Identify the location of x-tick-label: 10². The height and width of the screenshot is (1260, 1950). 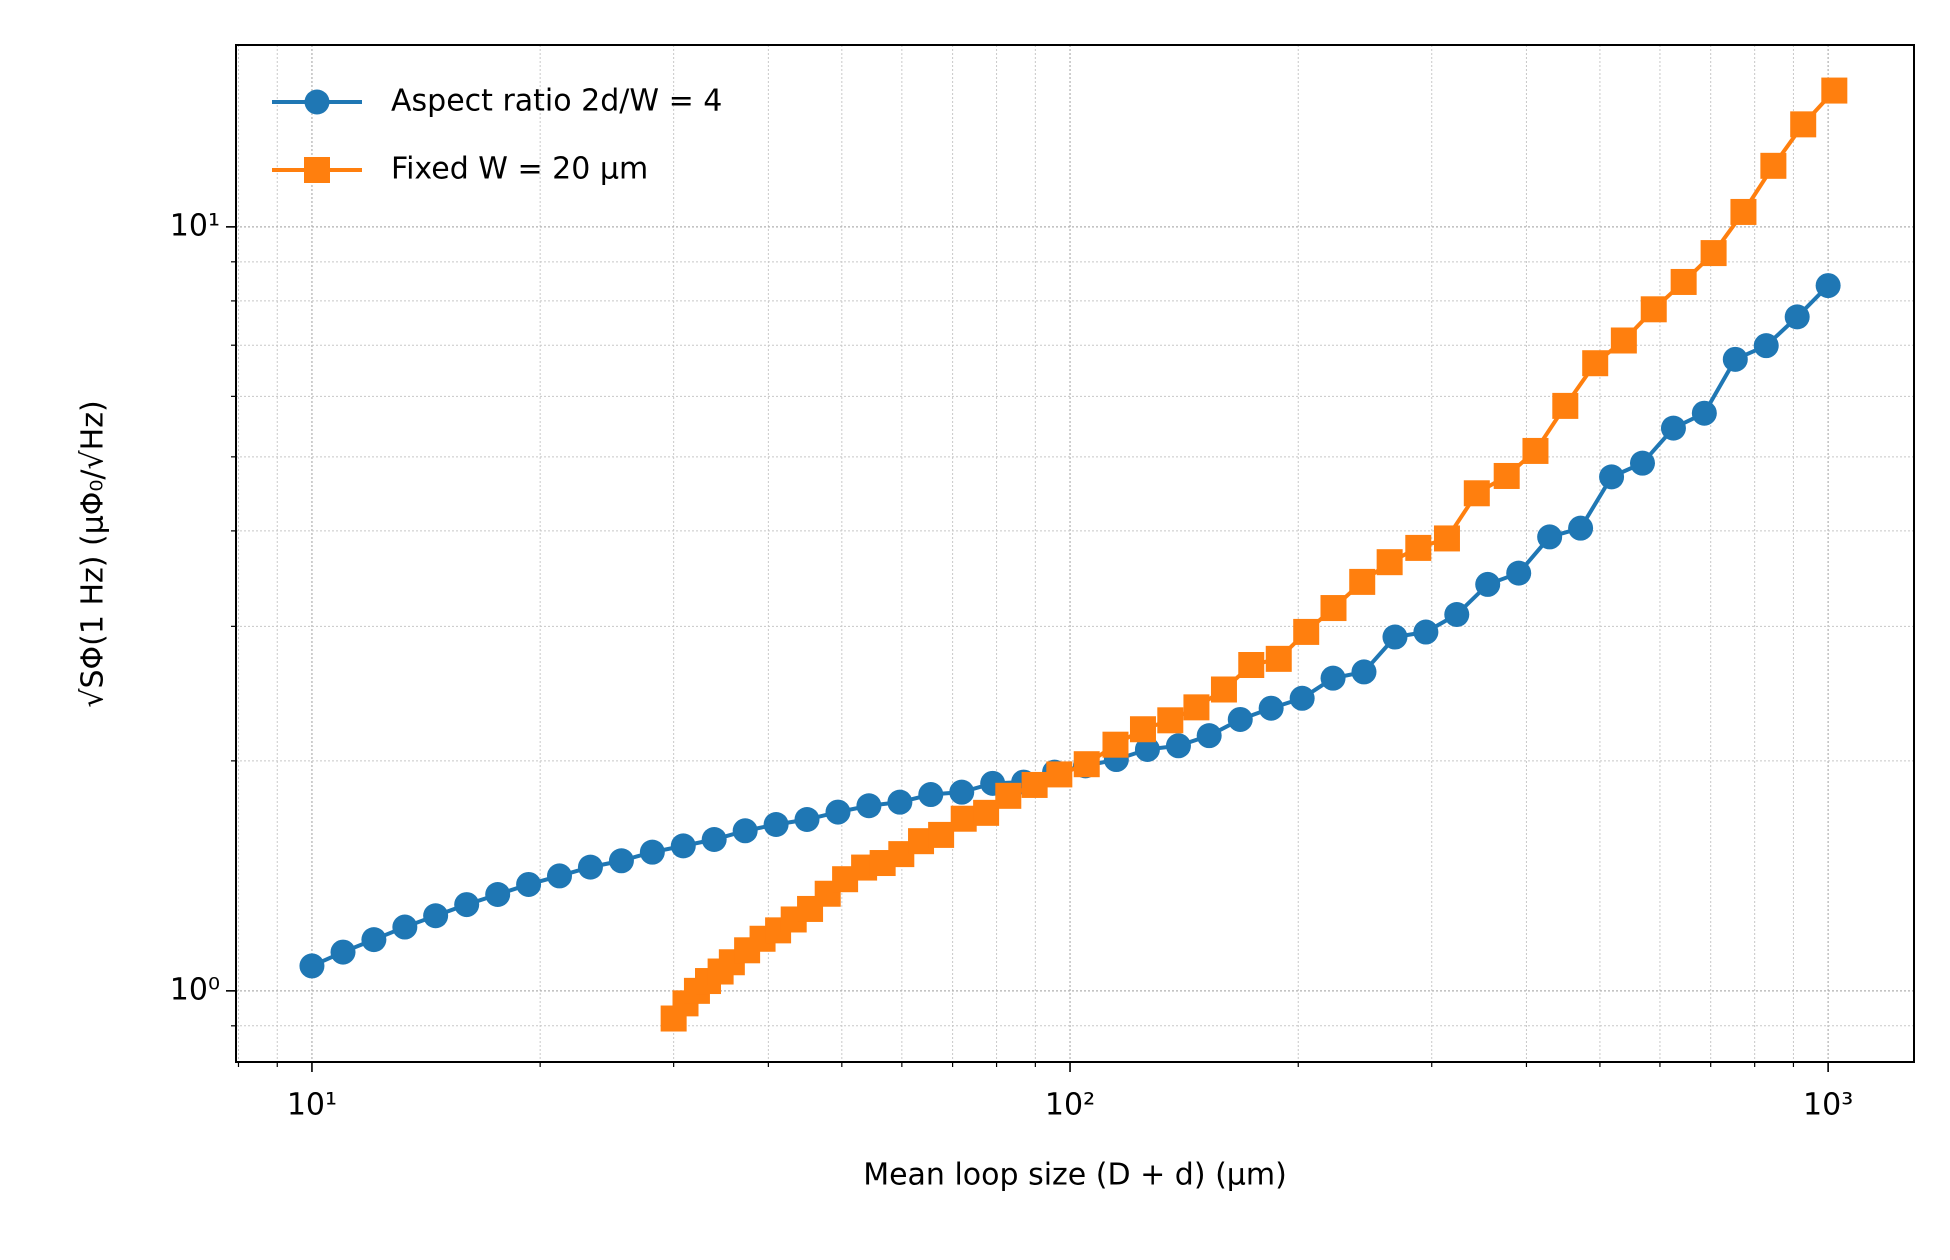
(1070, 1105).